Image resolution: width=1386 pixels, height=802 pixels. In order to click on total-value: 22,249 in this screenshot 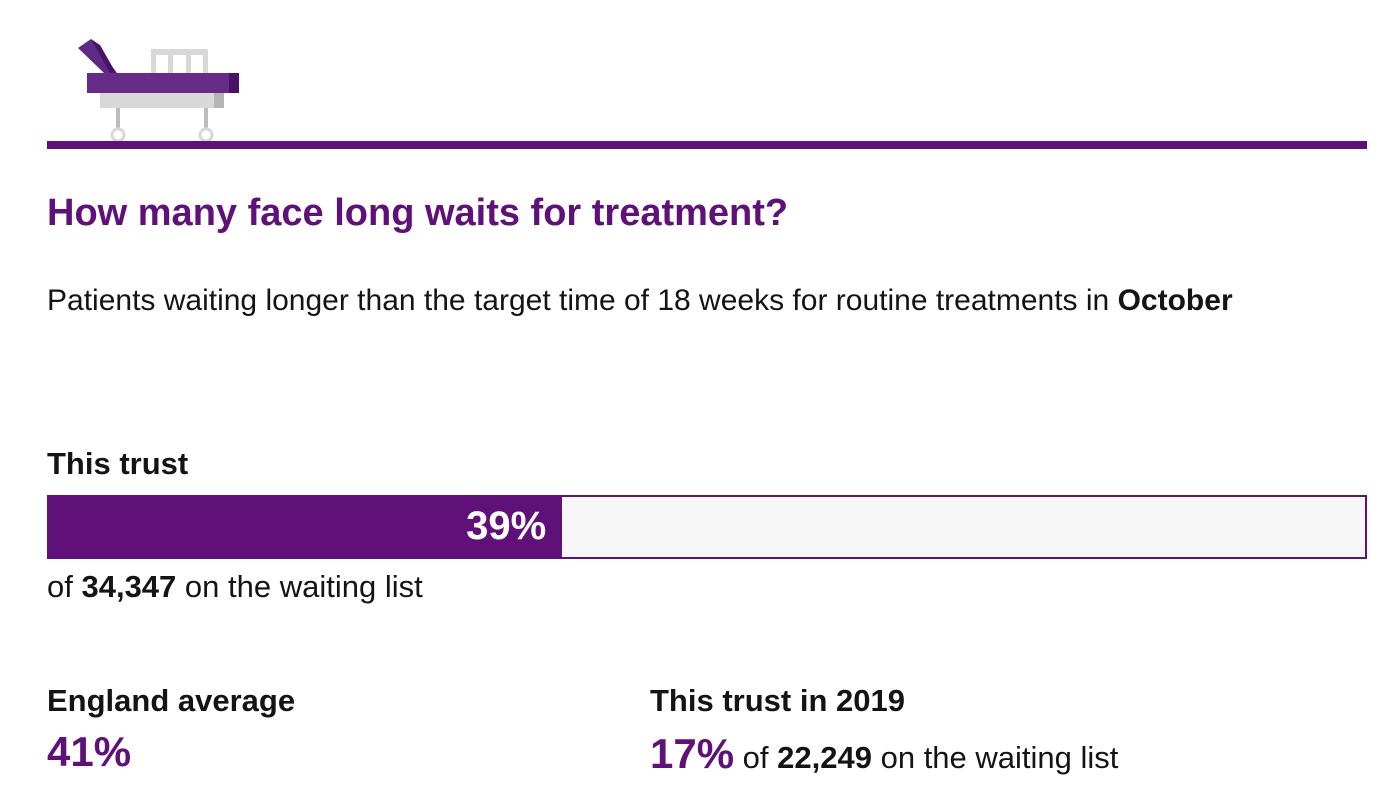, I will do `click(824, 757)`.